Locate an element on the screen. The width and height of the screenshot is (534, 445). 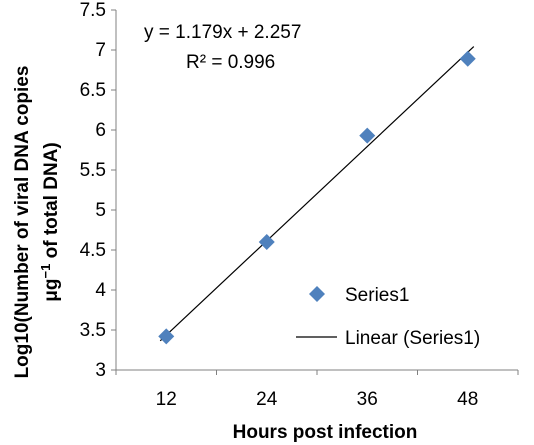
y-tick-label: 5 is located at coordinates (100, 210).